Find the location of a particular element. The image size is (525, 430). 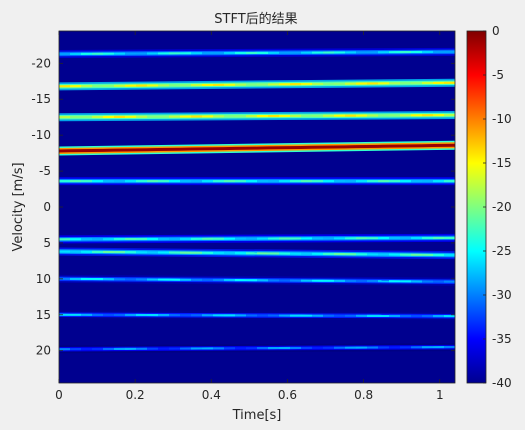

colorbar-tick-label: -15 is located at coordinates (502, 163).